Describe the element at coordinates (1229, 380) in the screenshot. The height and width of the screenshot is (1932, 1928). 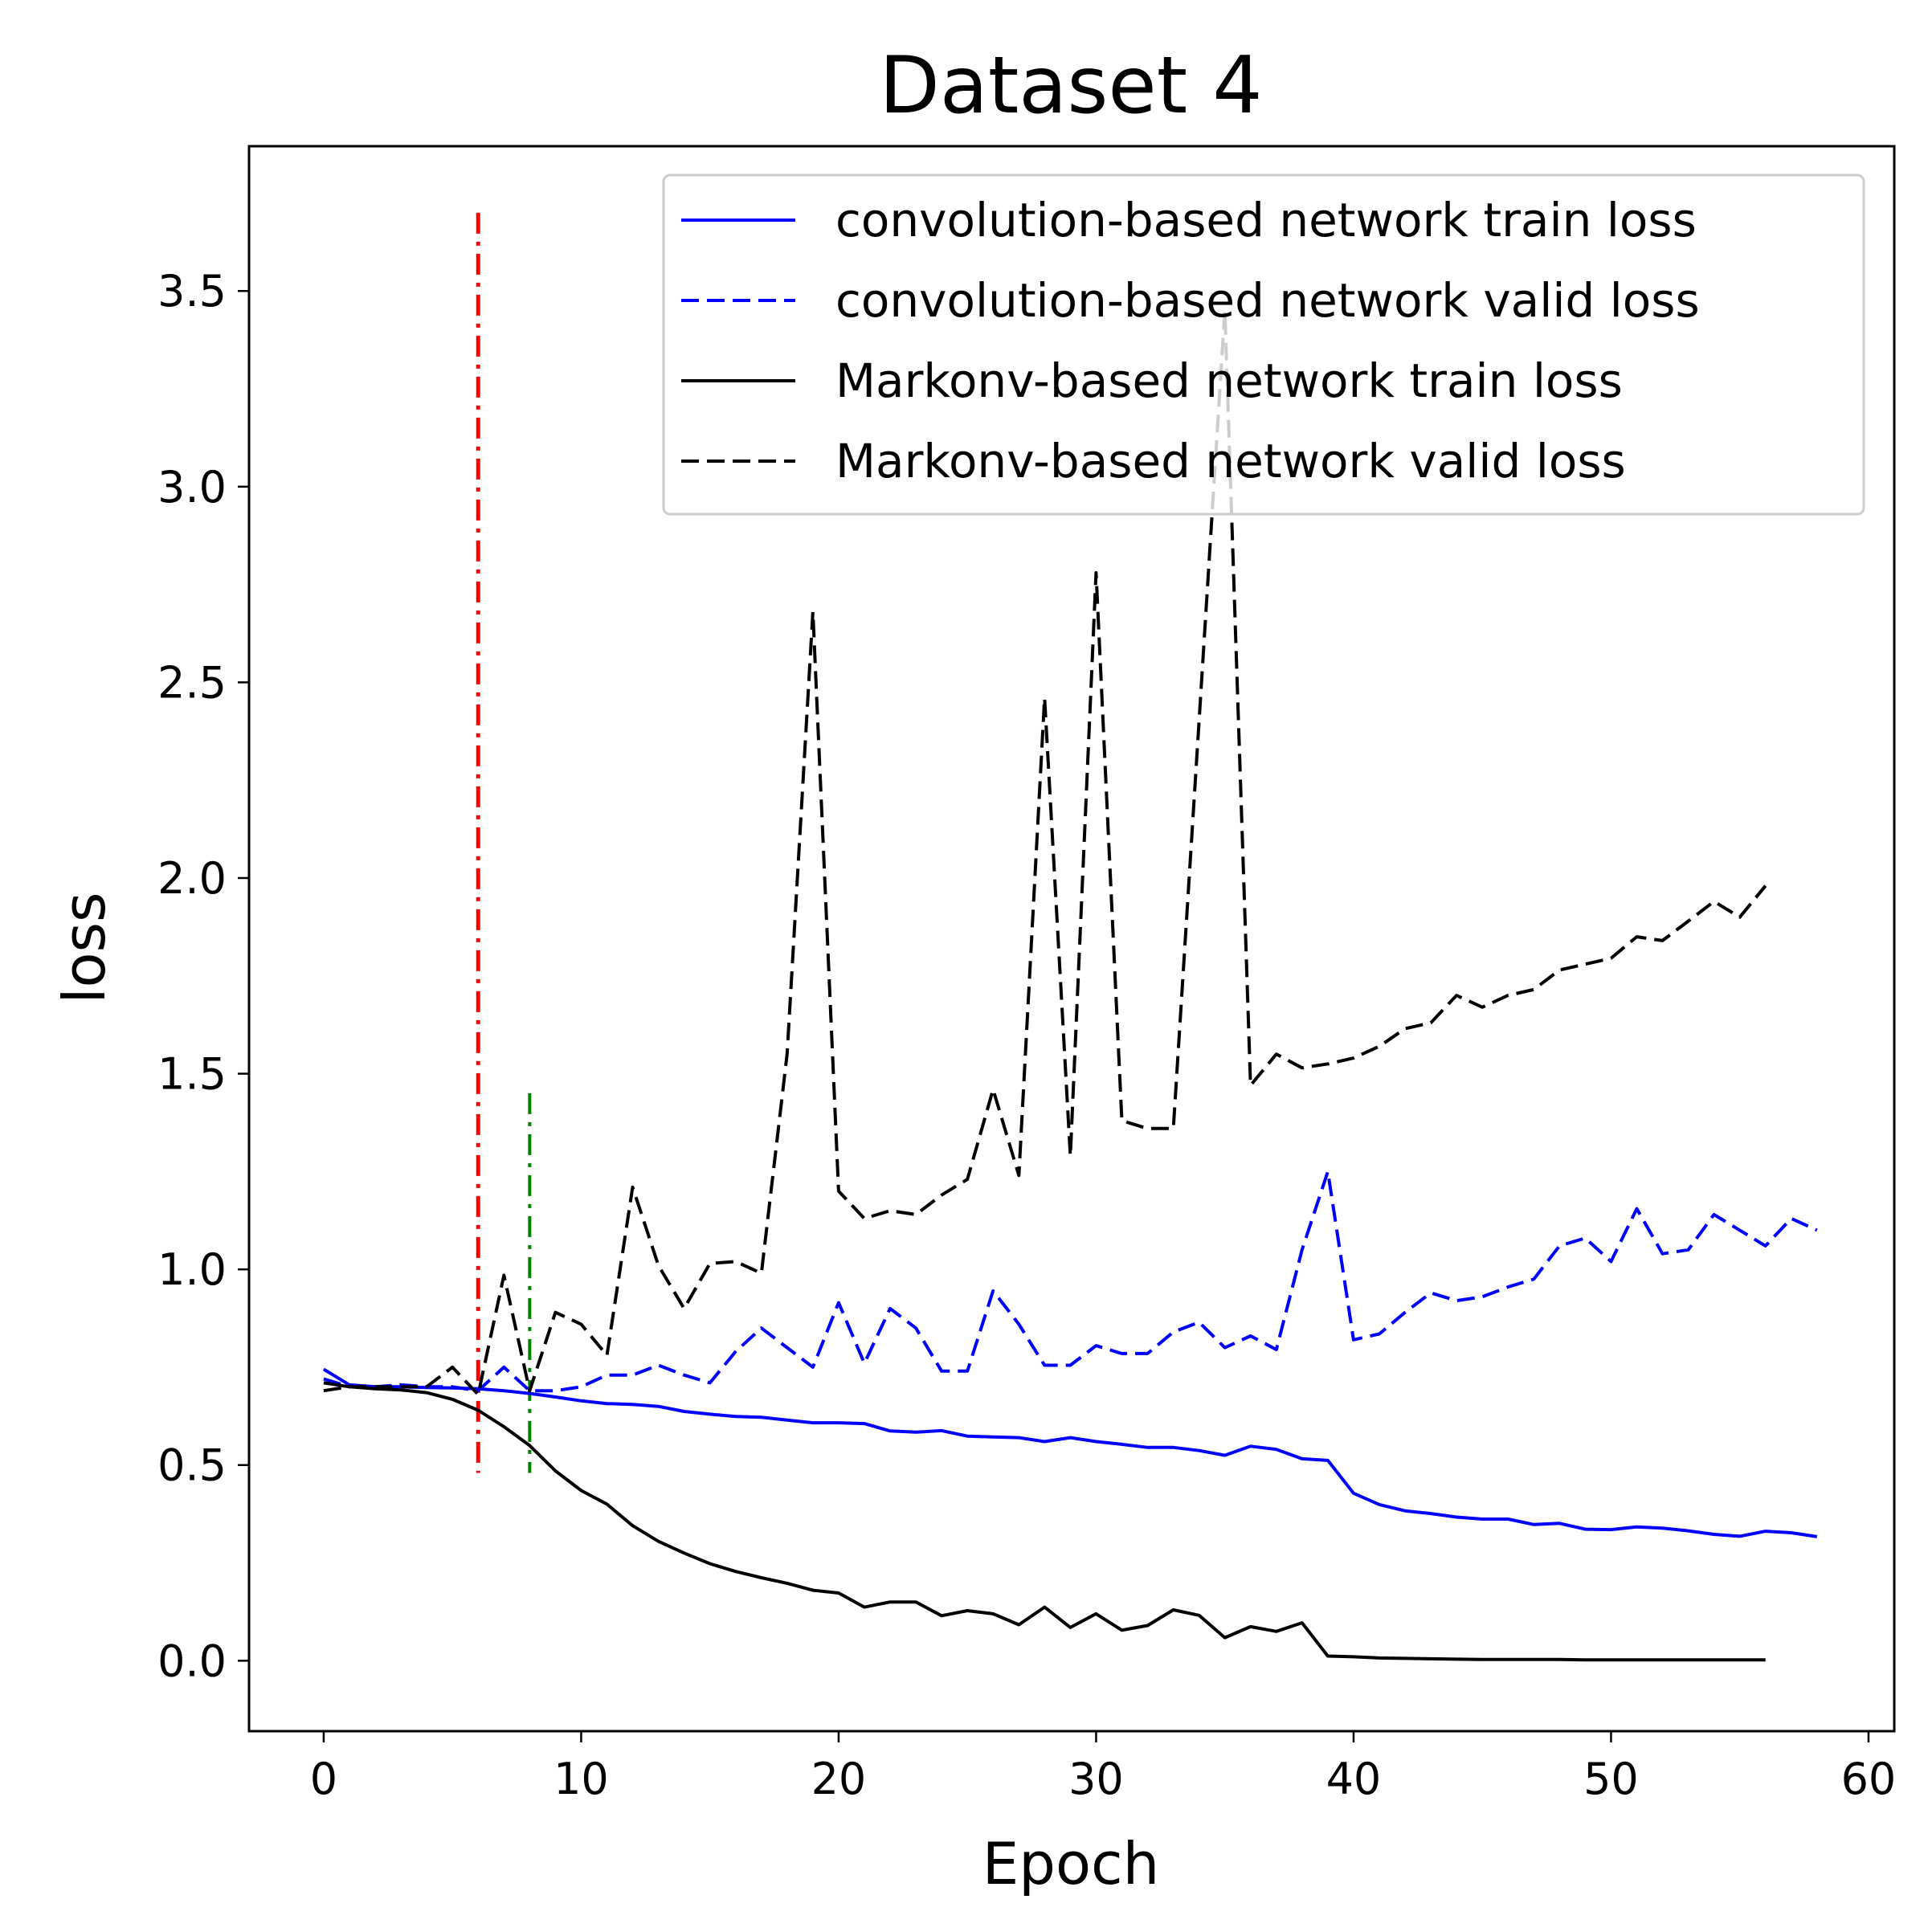
I see `legend-entry-markonv-train: Markonv-based network train loss` at that location.